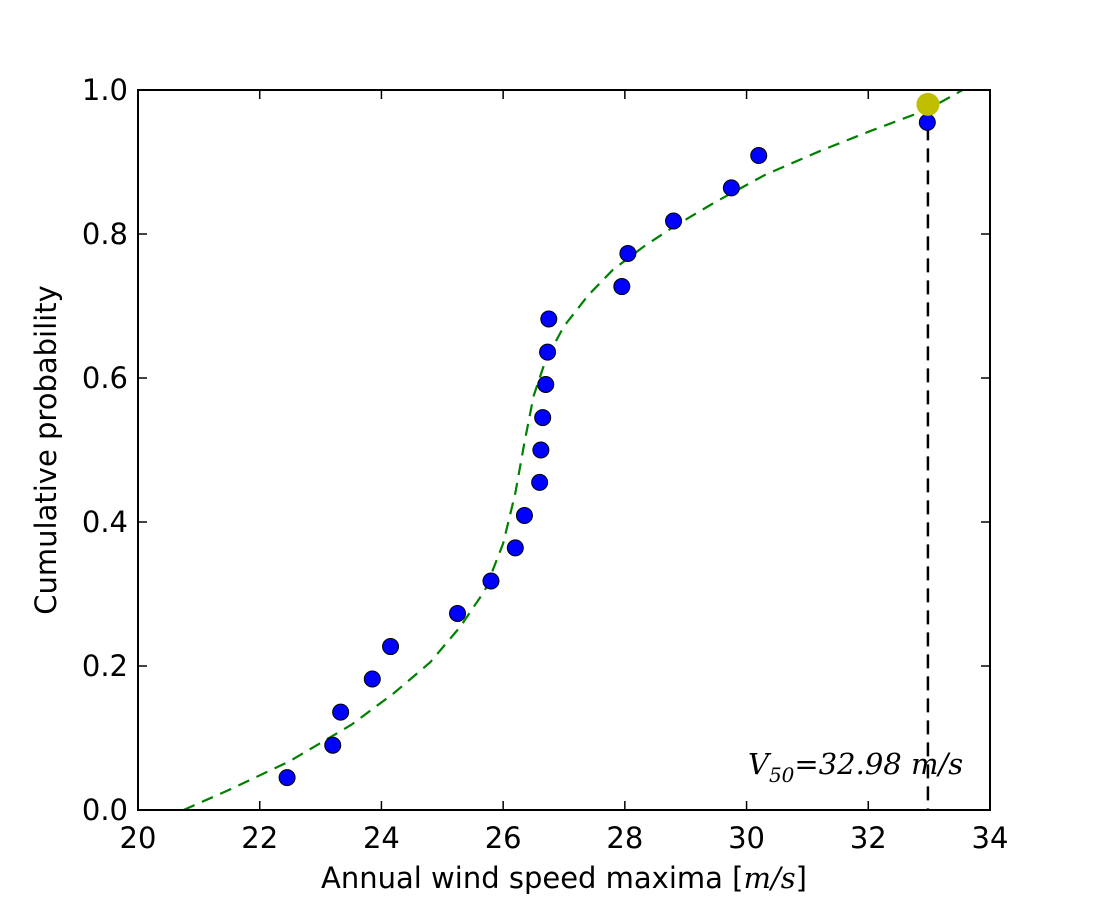 This screenshot has width=1100, height=900. What do you see at coordinates (105, 666) in the screenshot?
I see `y-tick-label: 0.2` at bounding box center [105, 666].